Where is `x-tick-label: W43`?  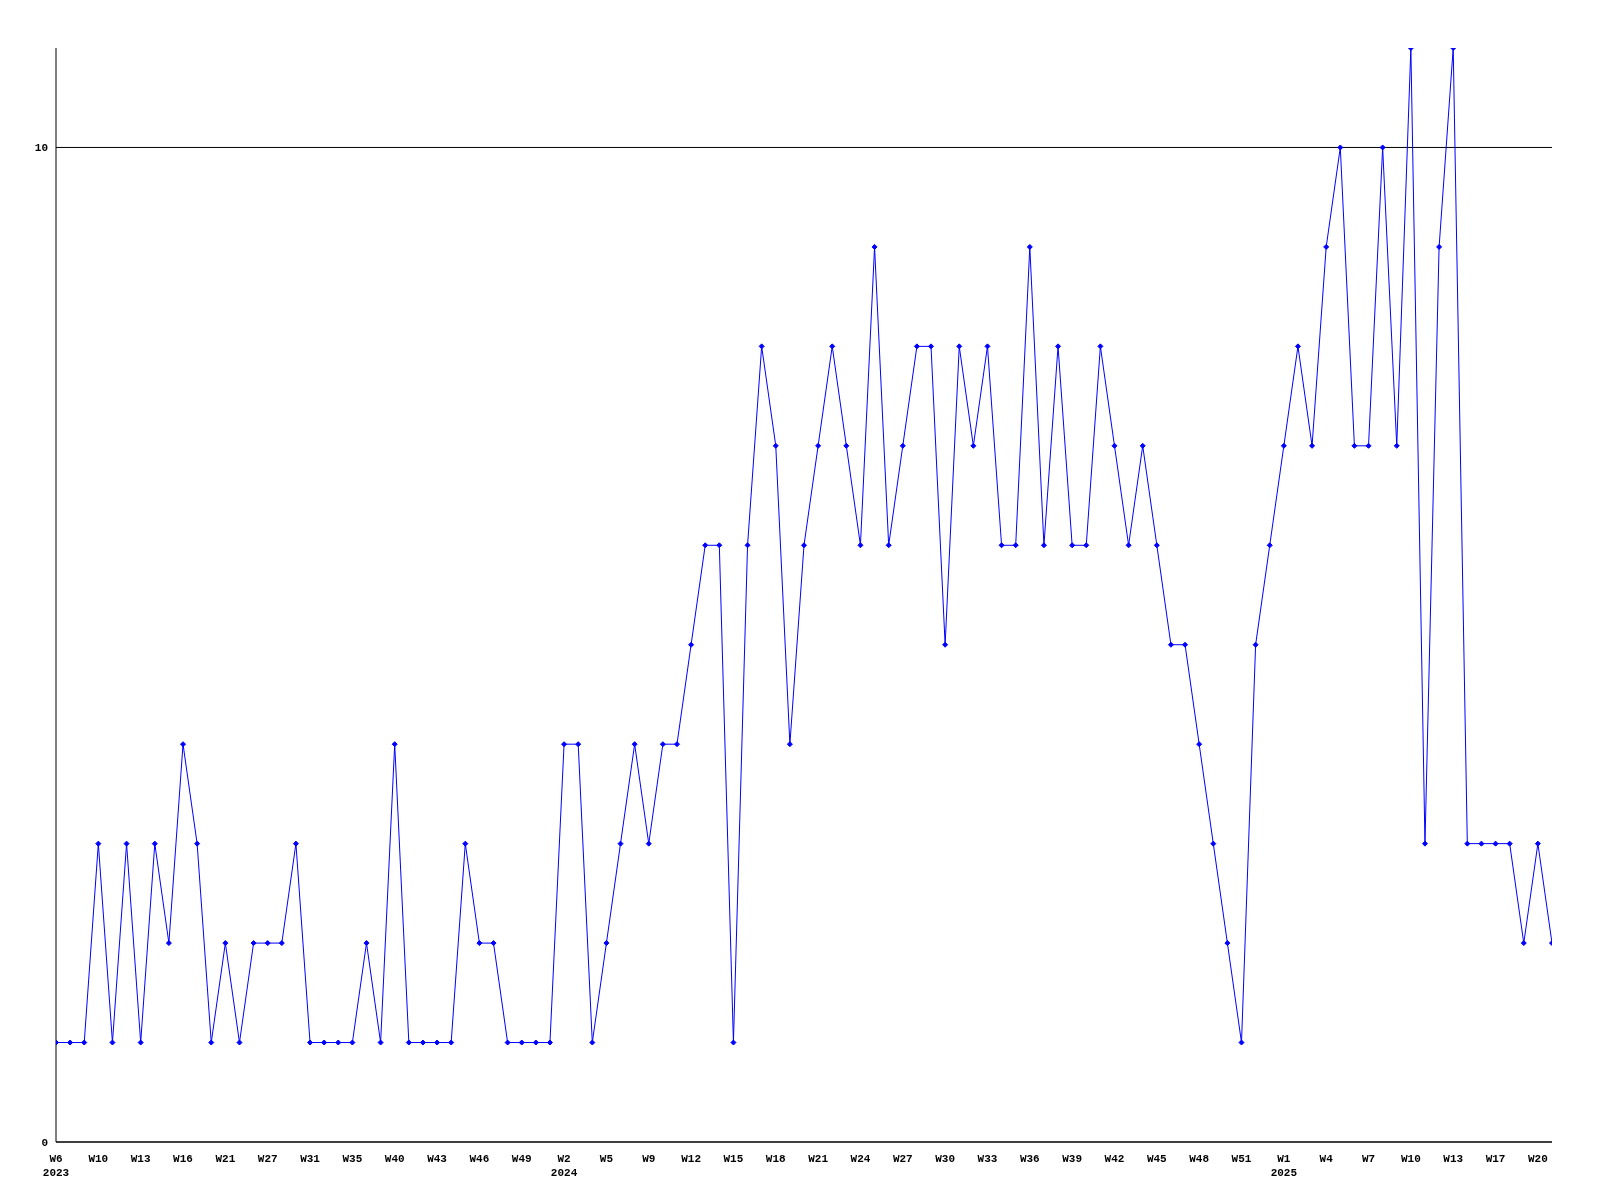 x-tick-label: W43 is located at coordinates (437, 1158).